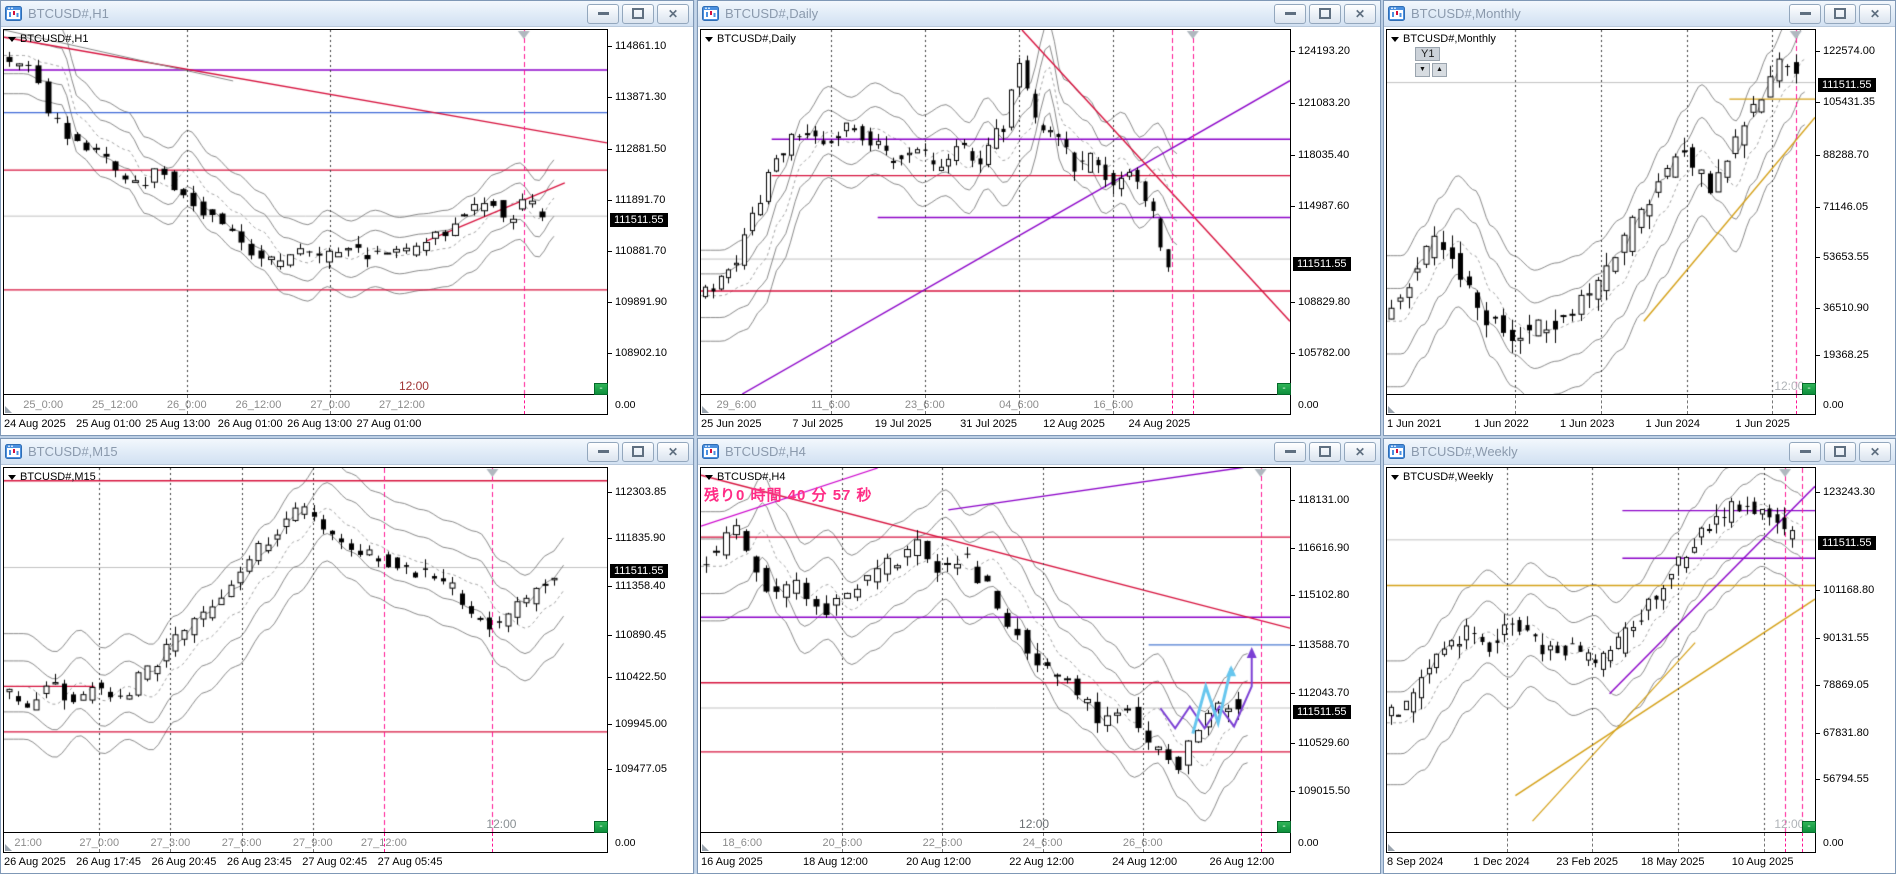  What do you see at coordinates (1242, 862) in the screenshot?
I see `date-axis-label: 26 Aug 12:00` at bounding box center [1242, 862].